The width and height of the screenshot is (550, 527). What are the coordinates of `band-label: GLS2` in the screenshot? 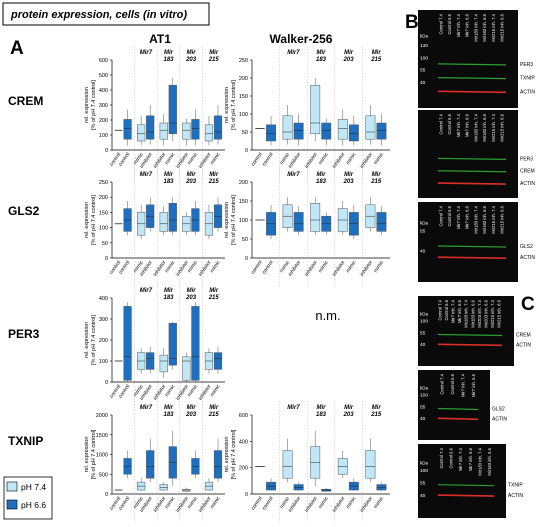 It's located at (526, 247).